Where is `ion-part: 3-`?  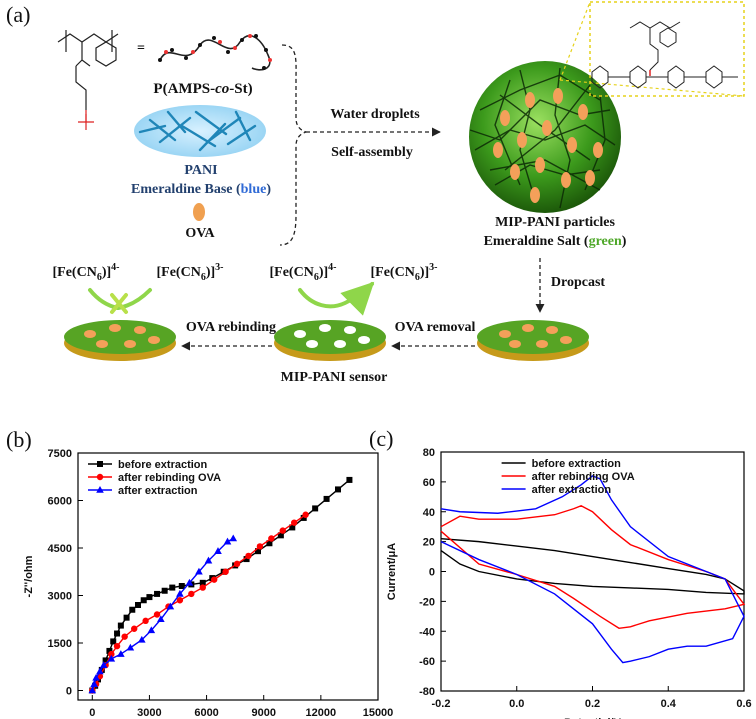
ion-part: 3- is located at coordinates (433, 267).